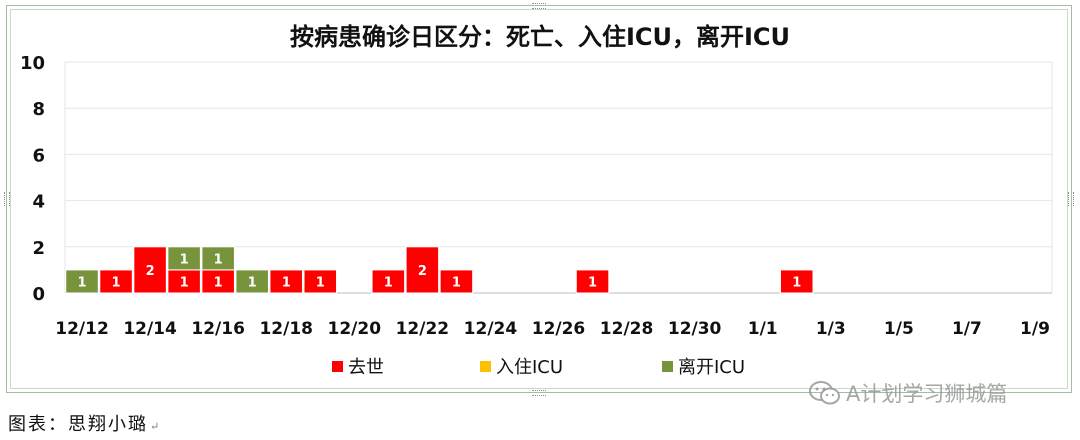  I want to click on x-tick-label: 1/3, so click(831, 329).